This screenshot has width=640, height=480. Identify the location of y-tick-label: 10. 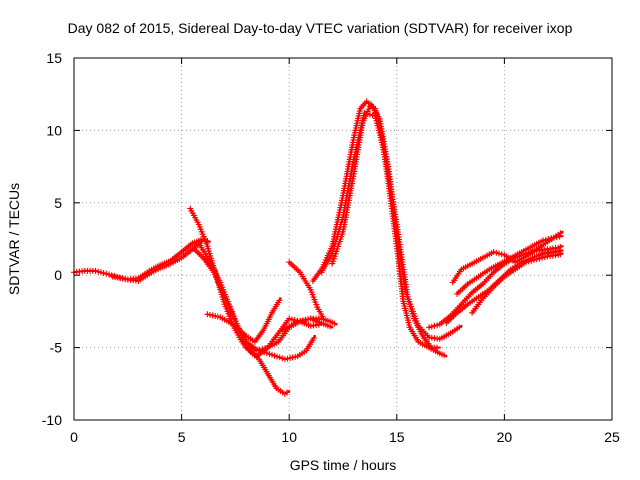
(54, 130).